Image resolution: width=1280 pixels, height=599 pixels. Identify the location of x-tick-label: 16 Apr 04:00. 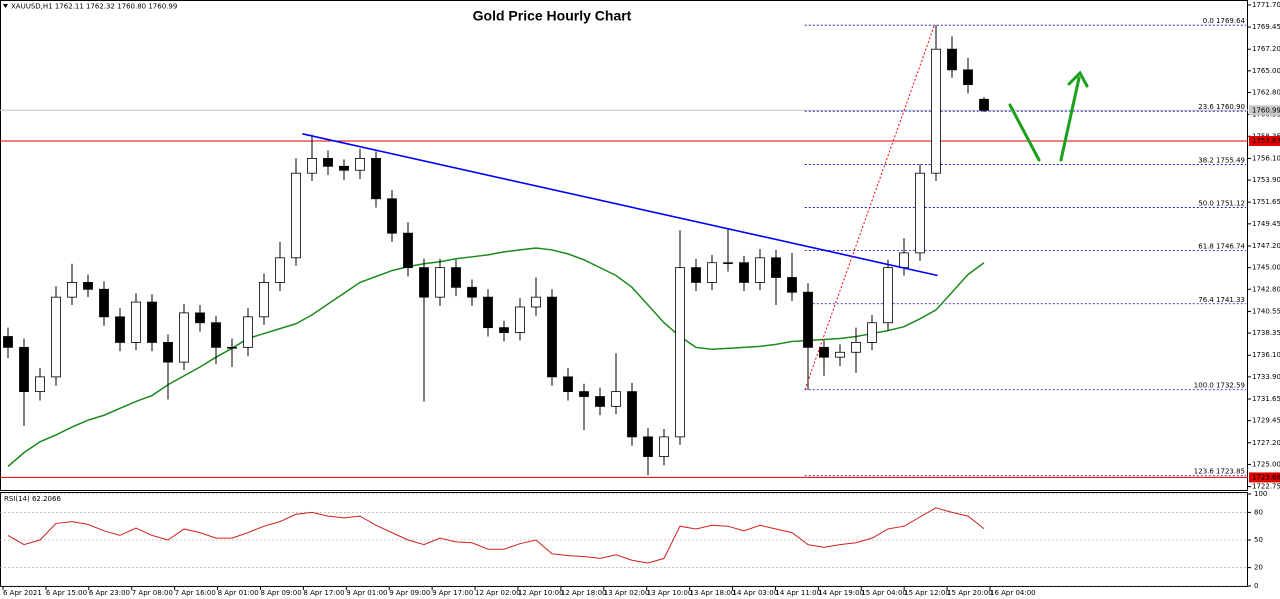
(1013, 593).